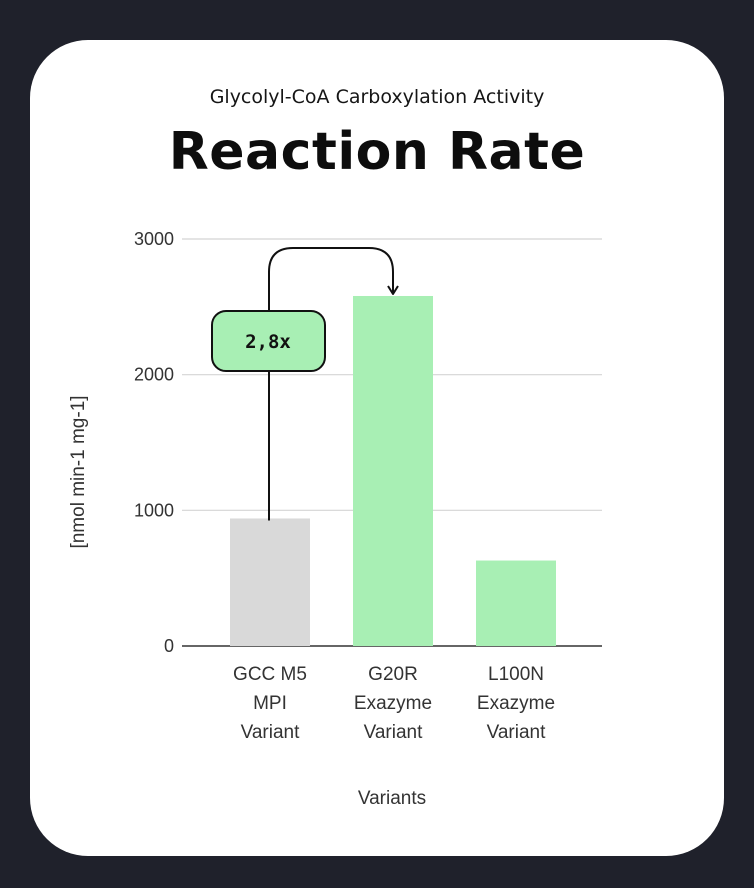 The image size is (754, 888). What do you see at coordinates (392, 798) in the screenshot?
I see `x-axis-label: Variants` at bounding box center [392, 798].